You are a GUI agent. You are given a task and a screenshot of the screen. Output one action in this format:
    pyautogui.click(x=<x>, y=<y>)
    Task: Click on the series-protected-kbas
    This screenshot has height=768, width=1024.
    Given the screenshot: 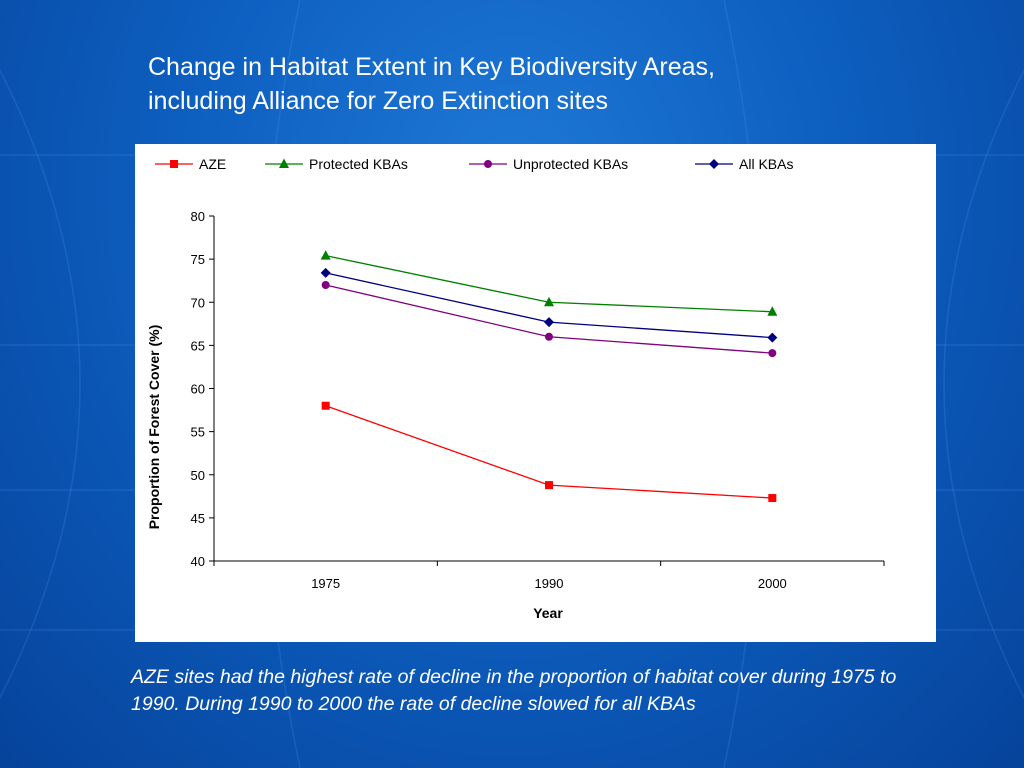 What is the action you would take?
    pyautogui.click(x=549, y=283)
    